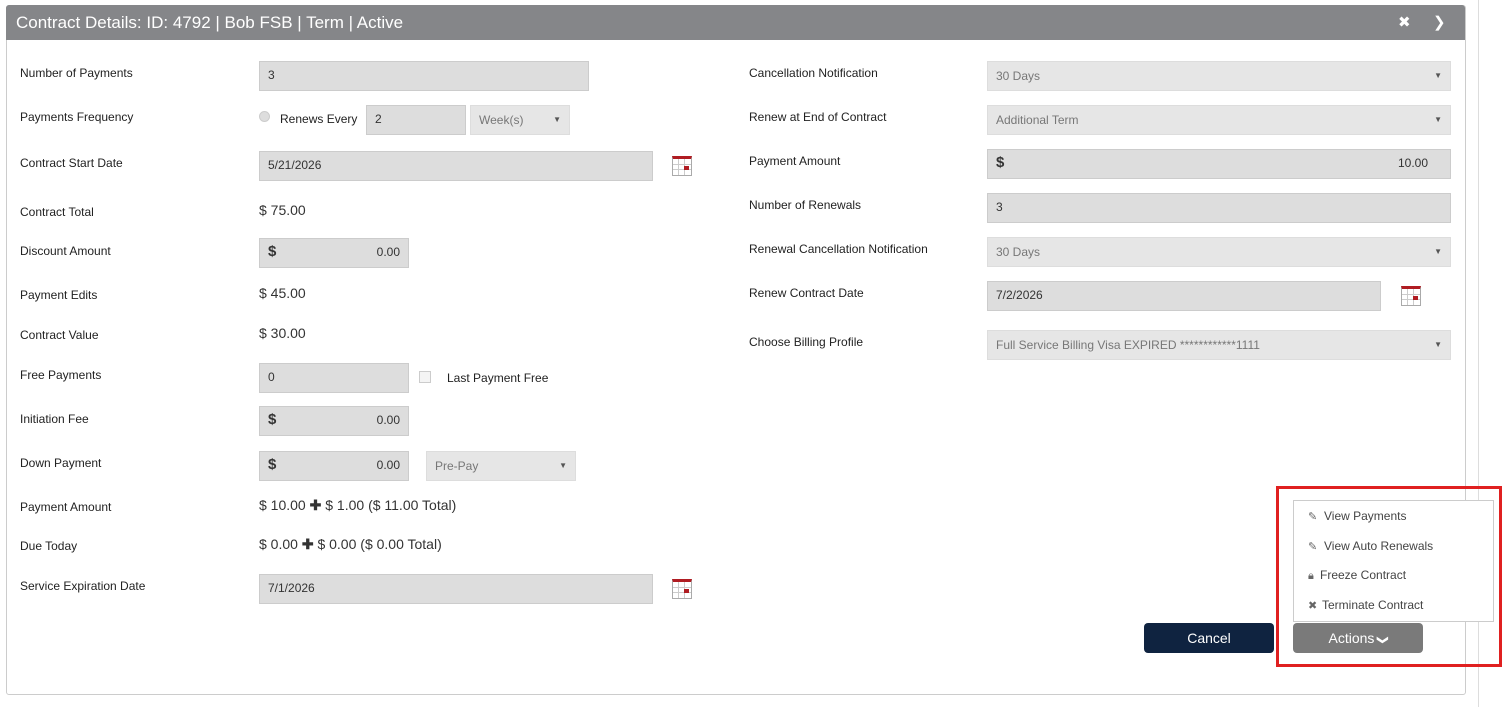 Image resolution: width=1508 pixels, height=707 pixels. I want to click on menu-item-freeze-contract: 🔒︎ Freeze Contract, so click(1357, 575).